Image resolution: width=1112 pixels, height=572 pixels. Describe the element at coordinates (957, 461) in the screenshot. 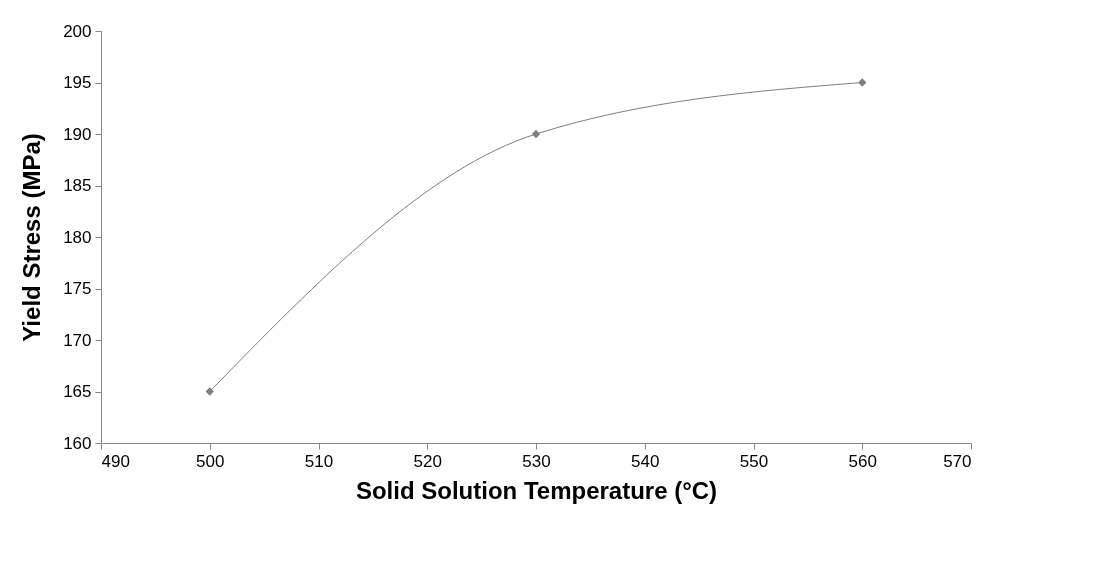

I see `x-tick-label: 570` at that location.